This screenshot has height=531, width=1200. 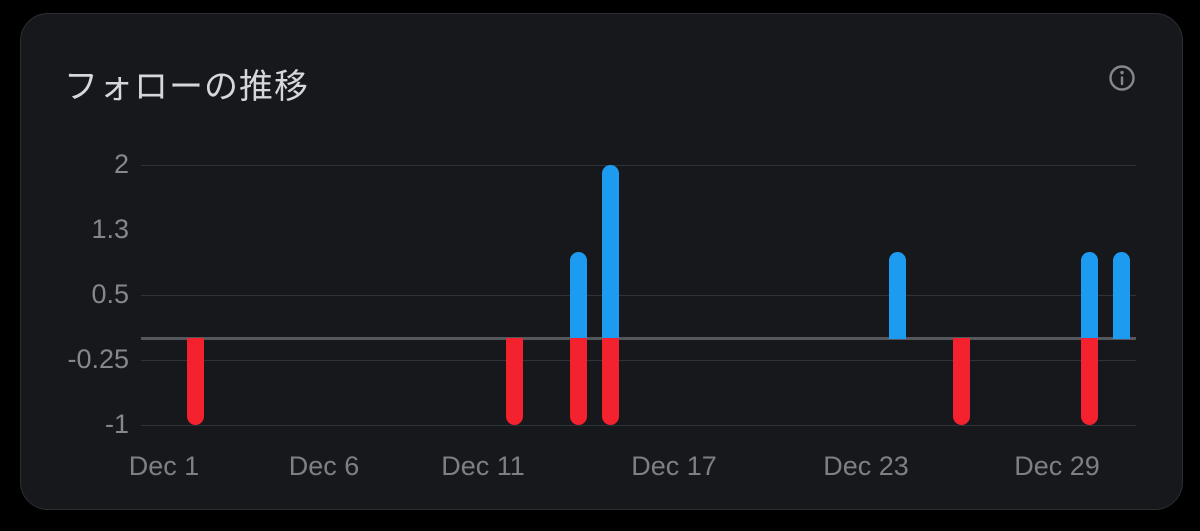 What do you see at coordinates (483, 466) in the screenshot?
I see `x-axis-tick-label: Dec 11` at bounding box center [483, 466].